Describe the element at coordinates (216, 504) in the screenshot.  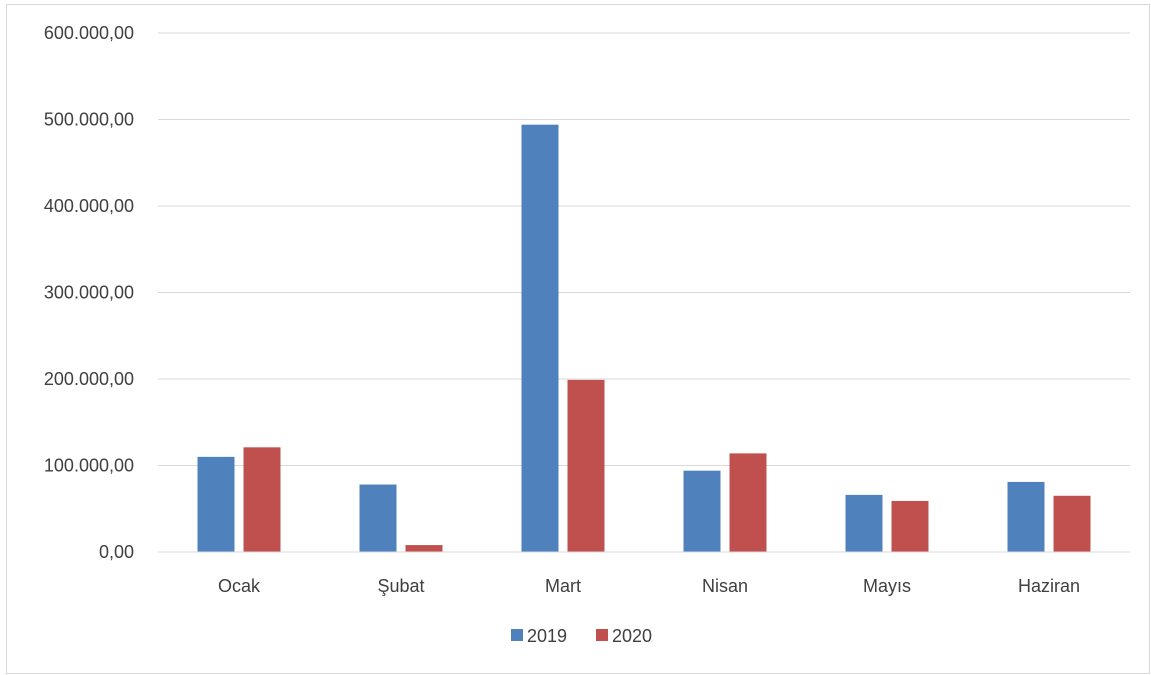
I see `bar-2019-ocak` at that location.